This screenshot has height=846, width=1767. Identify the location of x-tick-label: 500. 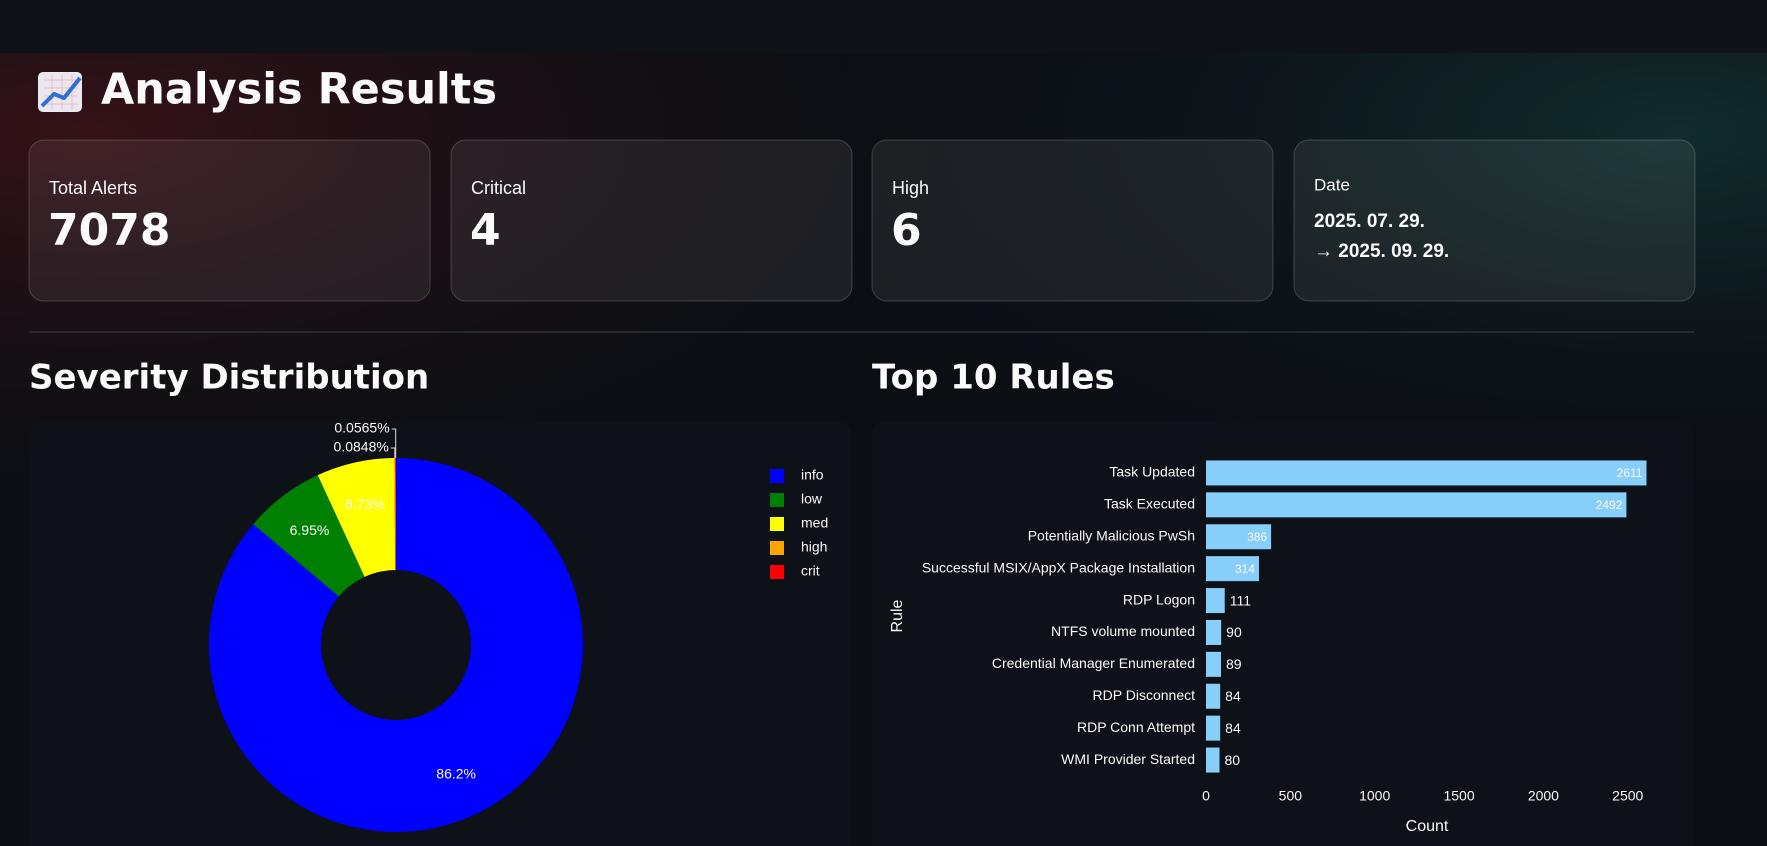
(1291, 796).